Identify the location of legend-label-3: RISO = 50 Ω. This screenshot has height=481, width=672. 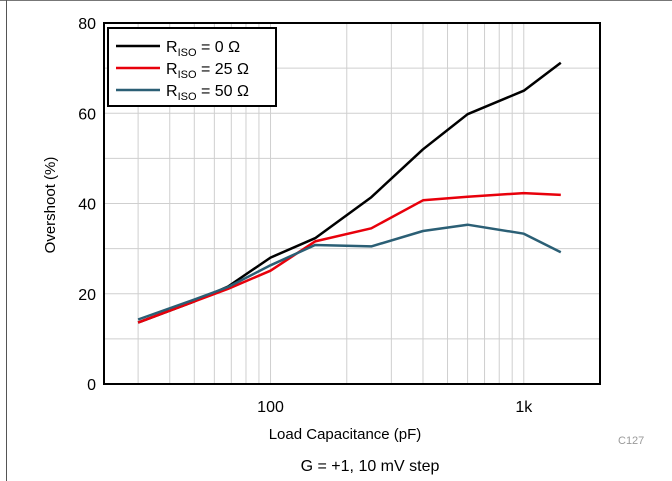
(207, 93).